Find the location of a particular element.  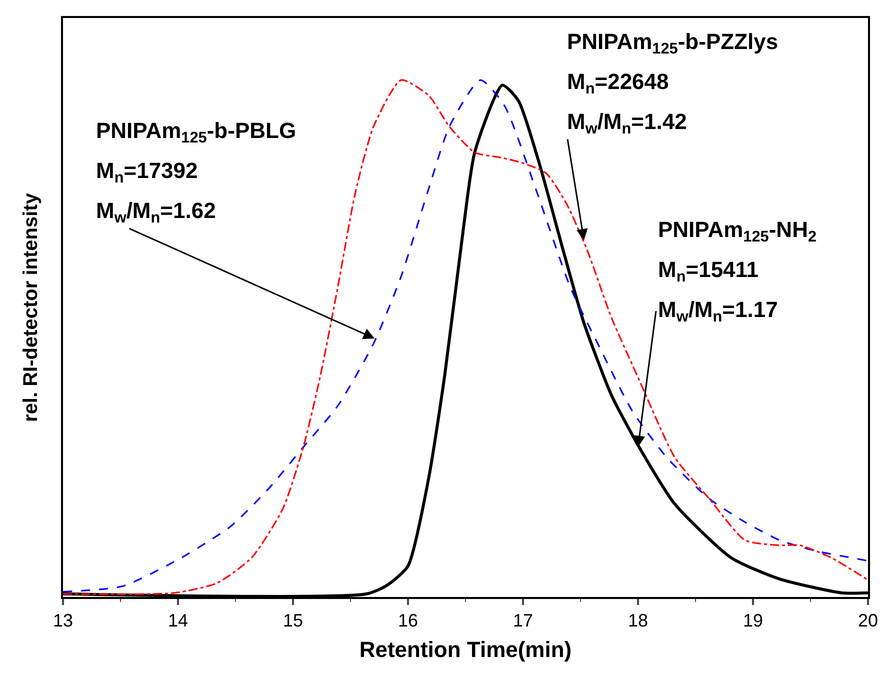

x-tick-label: 20 is located at coordinates (868, 620).